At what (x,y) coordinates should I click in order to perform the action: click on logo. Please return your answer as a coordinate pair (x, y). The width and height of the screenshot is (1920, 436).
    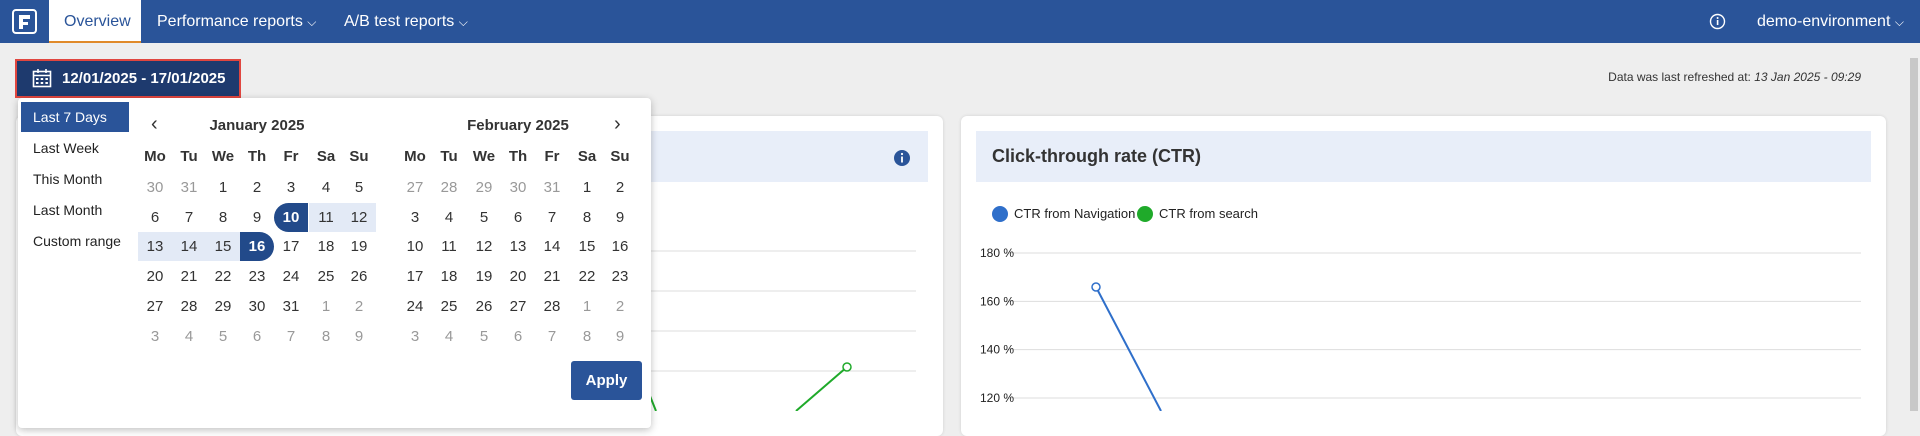
    Looking at the image, I should click on (24, 21).